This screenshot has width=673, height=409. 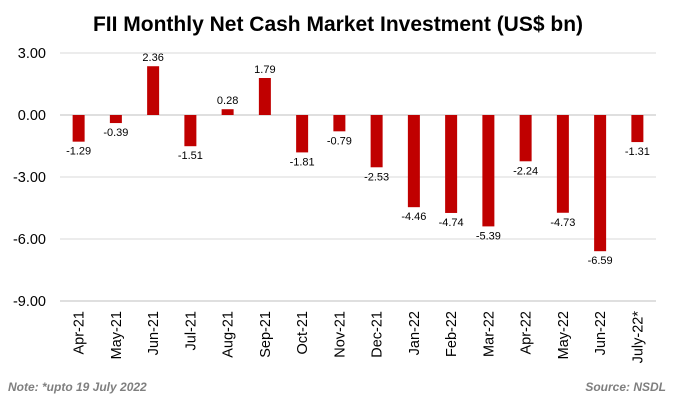 I want to click on x-tick-label: July-22*, so click(x=638, y=337).